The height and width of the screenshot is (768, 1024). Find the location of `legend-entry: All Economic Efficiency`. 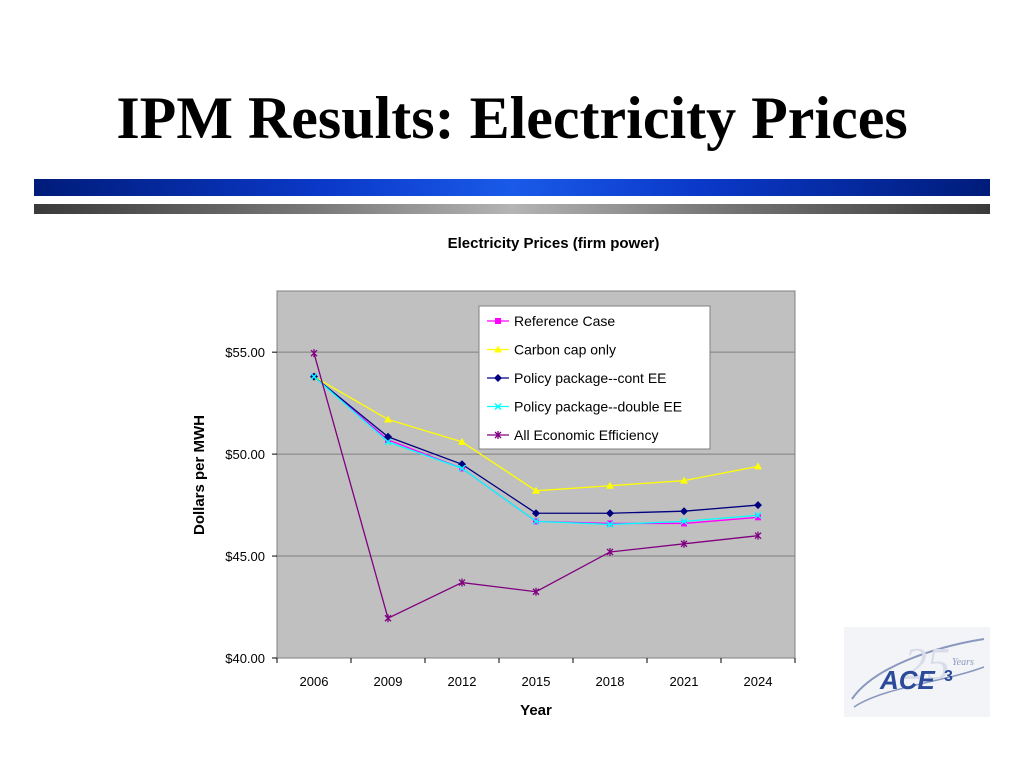

legend-entry: All Economic Efficiency is located at coordinates (572, 435).